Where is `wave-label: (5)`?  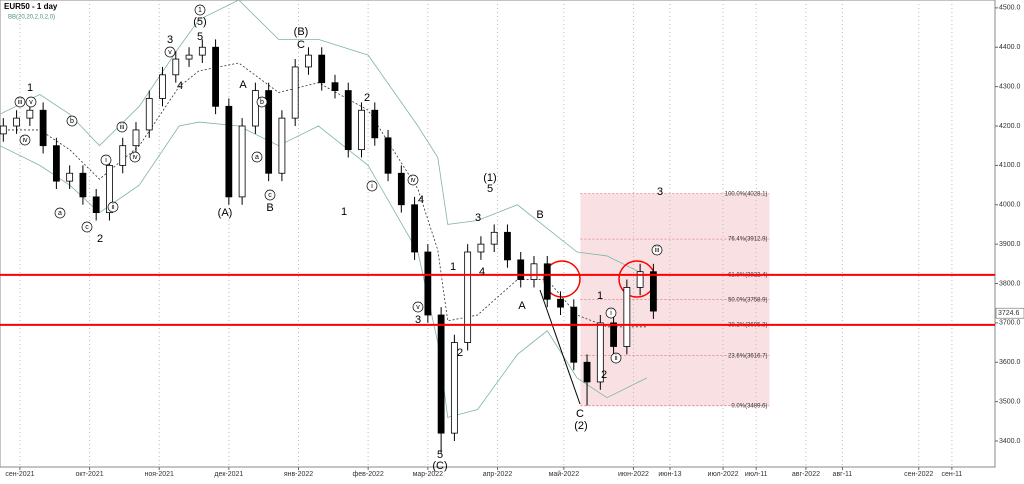 wave-label: (5) is located at coordinates (199, 22).